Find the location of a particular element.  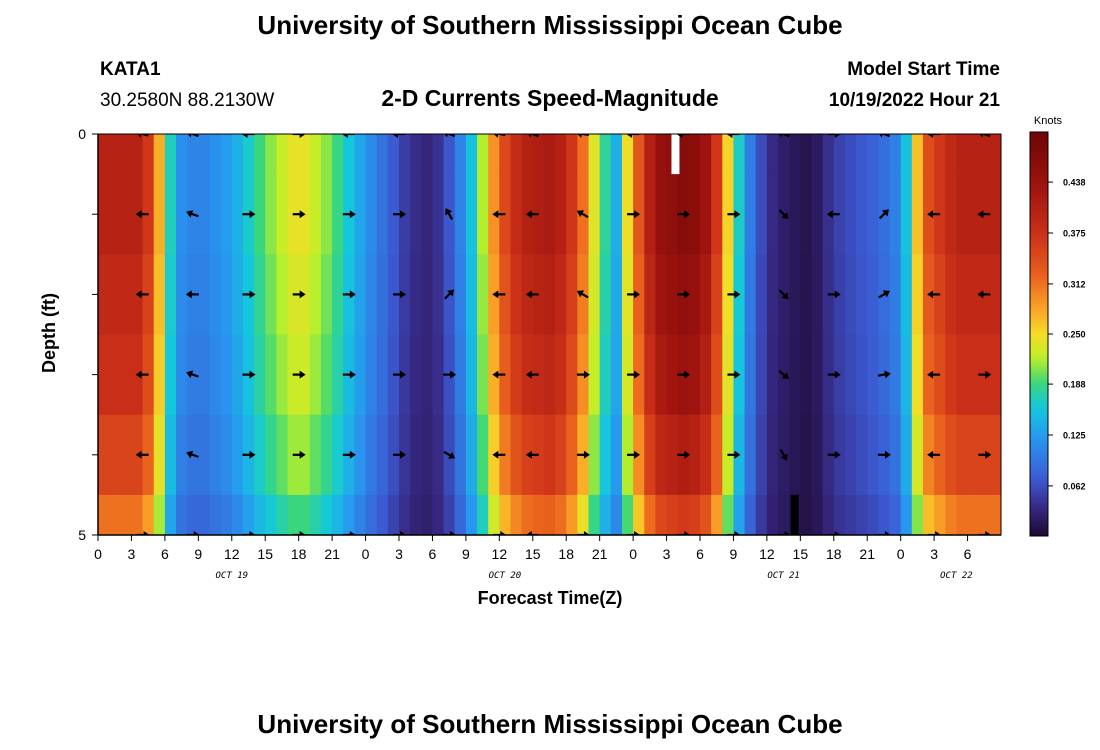

colorbar-tick-label: 0.250 is located at coordinates (1074, 335).